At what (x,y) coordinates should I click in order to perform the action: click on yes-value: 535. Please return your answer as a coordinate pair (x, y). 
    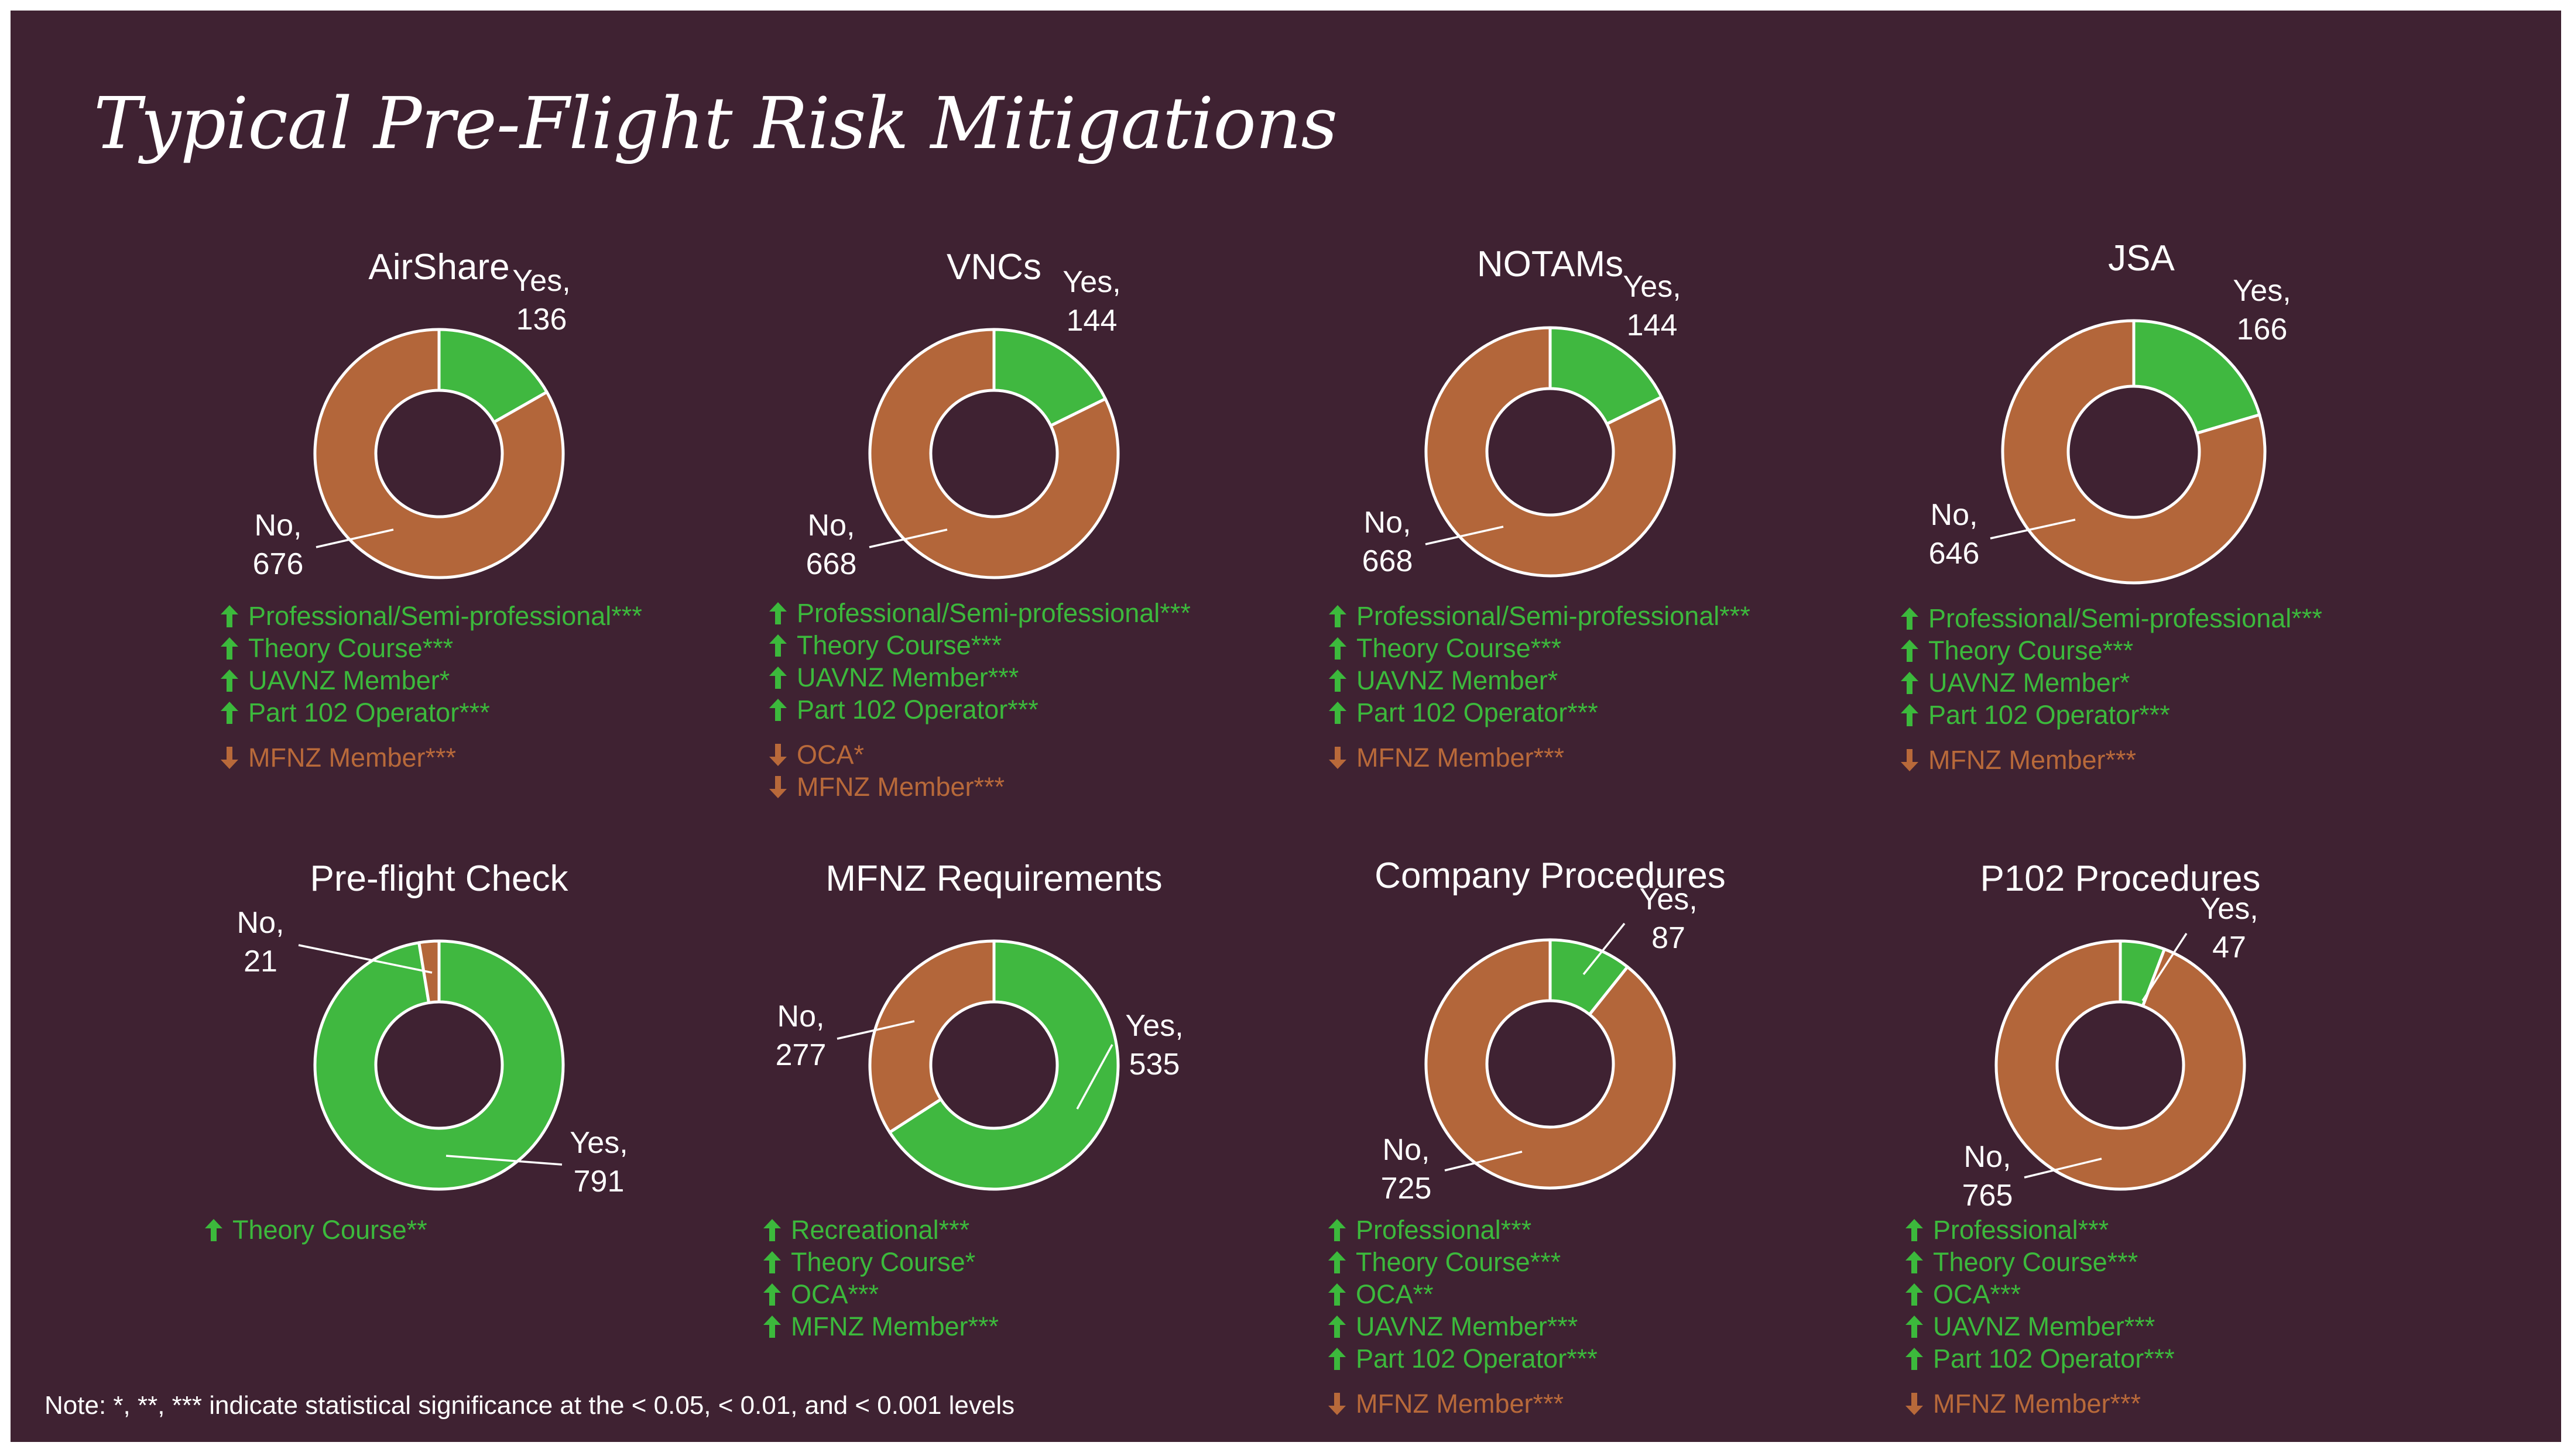
    Looking at the image, I should click on (1154, 1064).